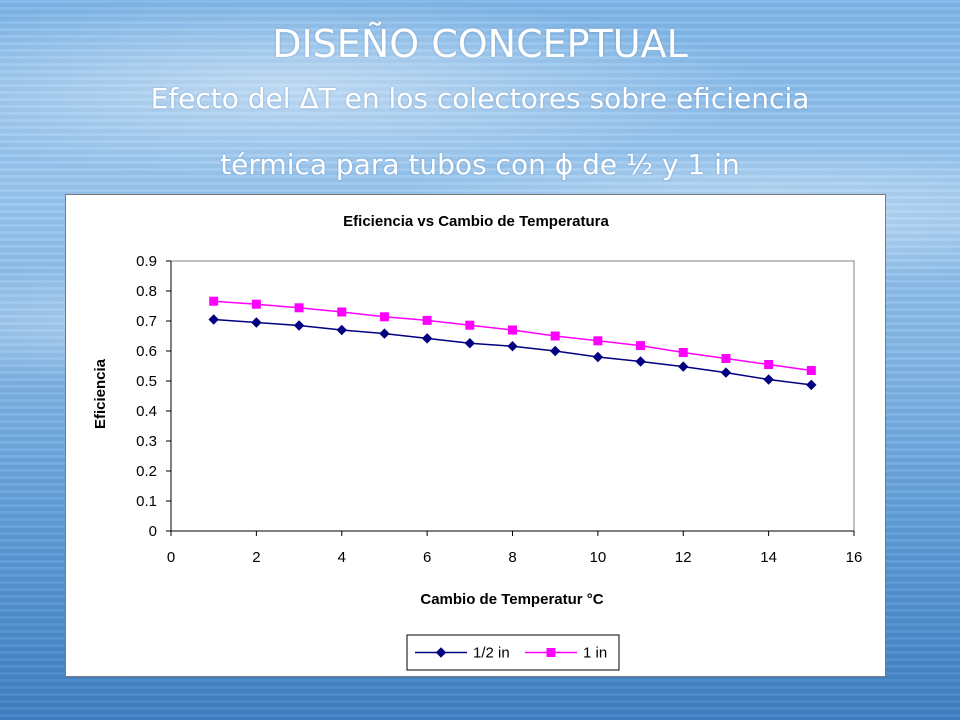 Image resolution: width=960 pixels, height=720 pixels. What do you see at coordinates (598, 557) in the screenshot?
I see `x-tick-label: 10` at bounding box center [598, 557].